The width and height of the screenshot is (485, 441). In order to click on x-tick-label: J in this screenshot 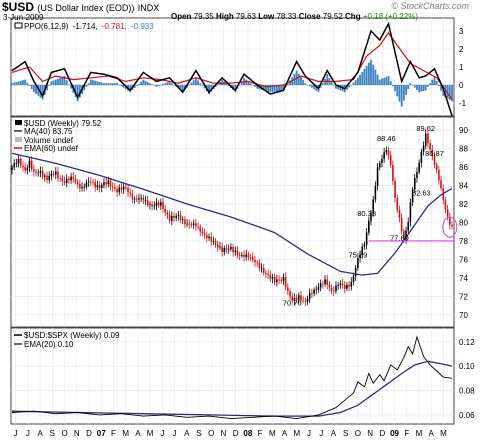, I will do `click(16, 433)`.